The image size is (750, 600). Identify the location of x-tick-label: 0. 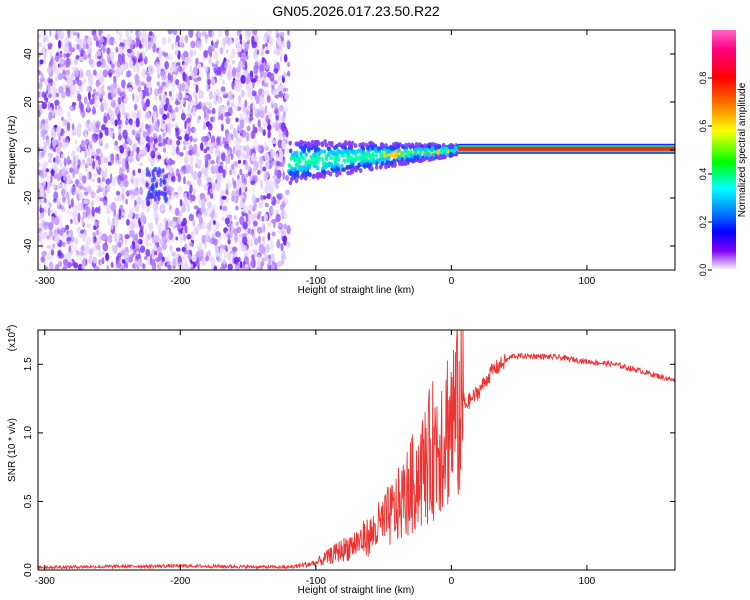
(452, 581).